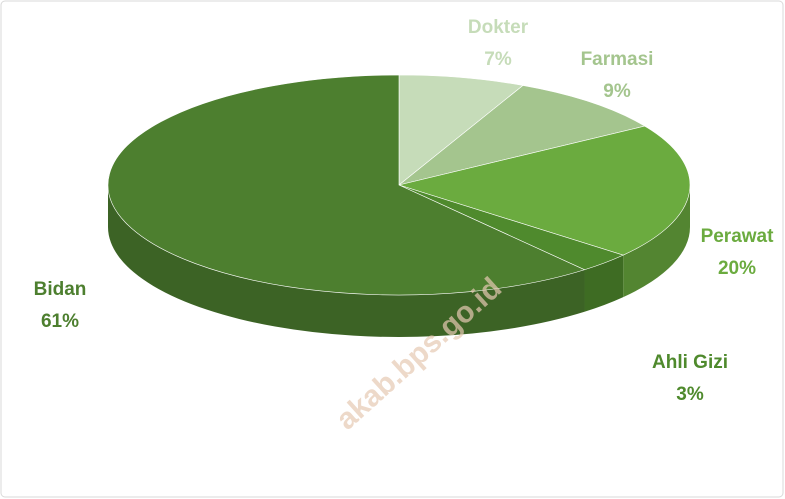 This screenshot has height=499, width=785. What do you see at coordinates (690, 394) in the screenshot?
I see `slice-value-label: 3%` at bounding box center [690, 394].